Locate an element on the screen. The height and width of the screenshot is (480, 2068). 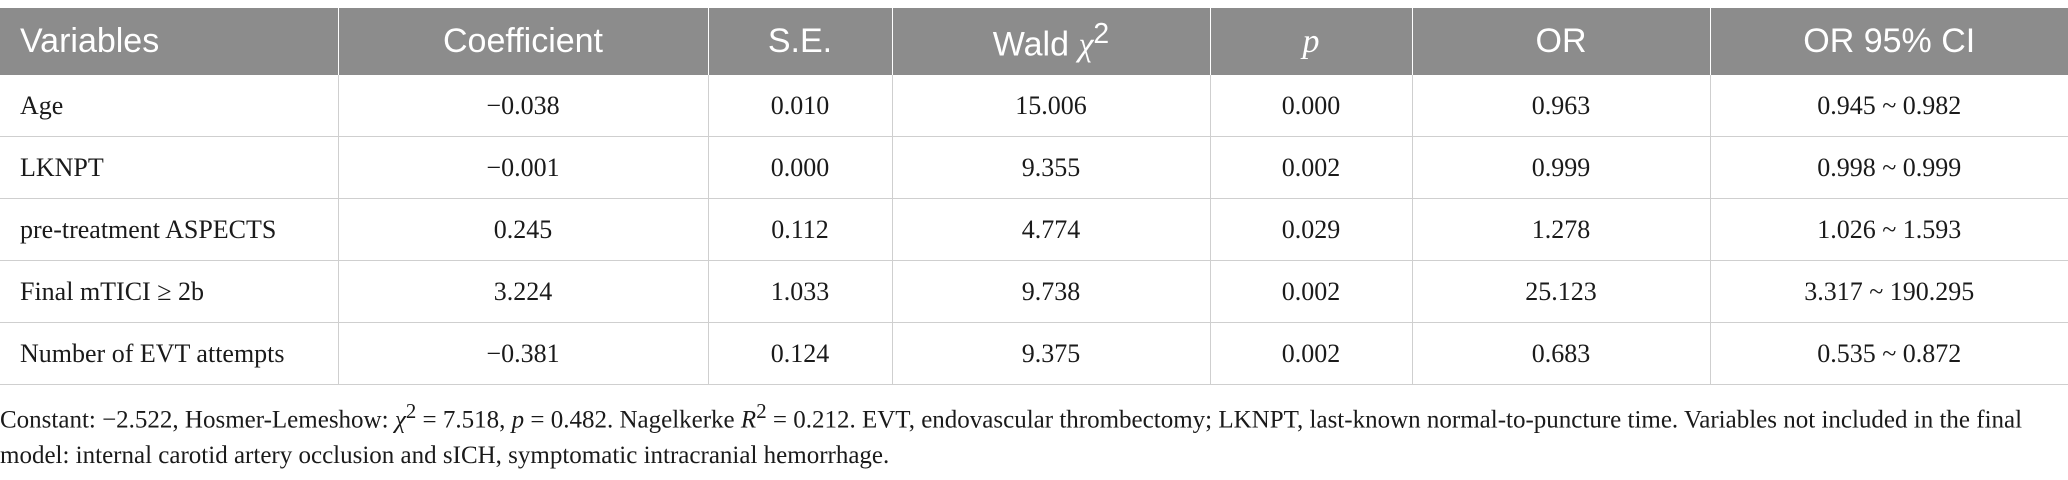
cell-wald: 4.774 is located at coordinates (1050, 229).